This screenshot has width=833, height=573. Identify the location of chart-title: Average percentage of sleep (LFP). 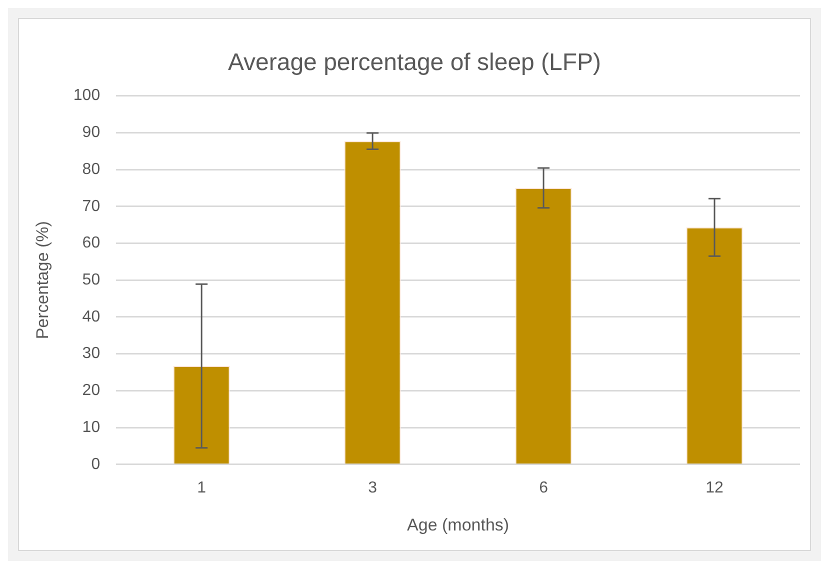
(415, 62).